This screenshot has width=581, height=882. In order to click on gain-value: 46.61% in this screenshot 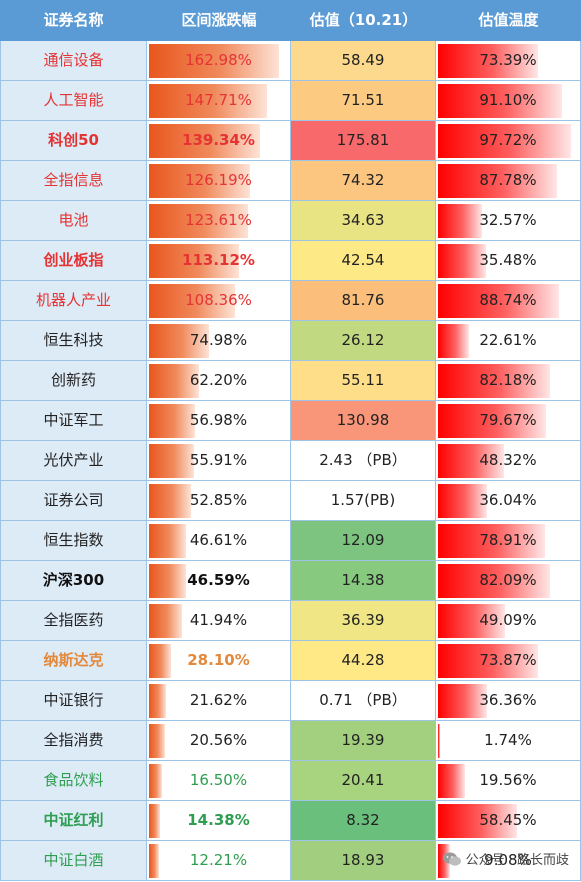, I will do `click(218, 540)`.